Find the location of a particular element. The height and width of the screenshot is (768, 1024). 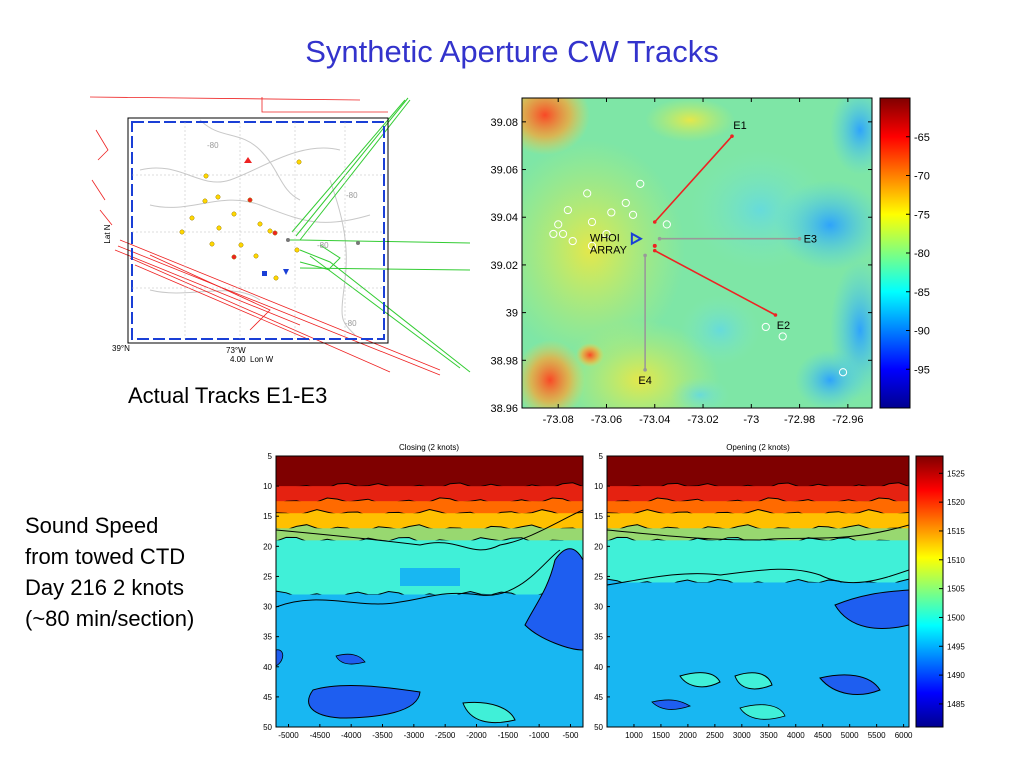

x-tick-label: -2000 is located at coordinates (476, 735).